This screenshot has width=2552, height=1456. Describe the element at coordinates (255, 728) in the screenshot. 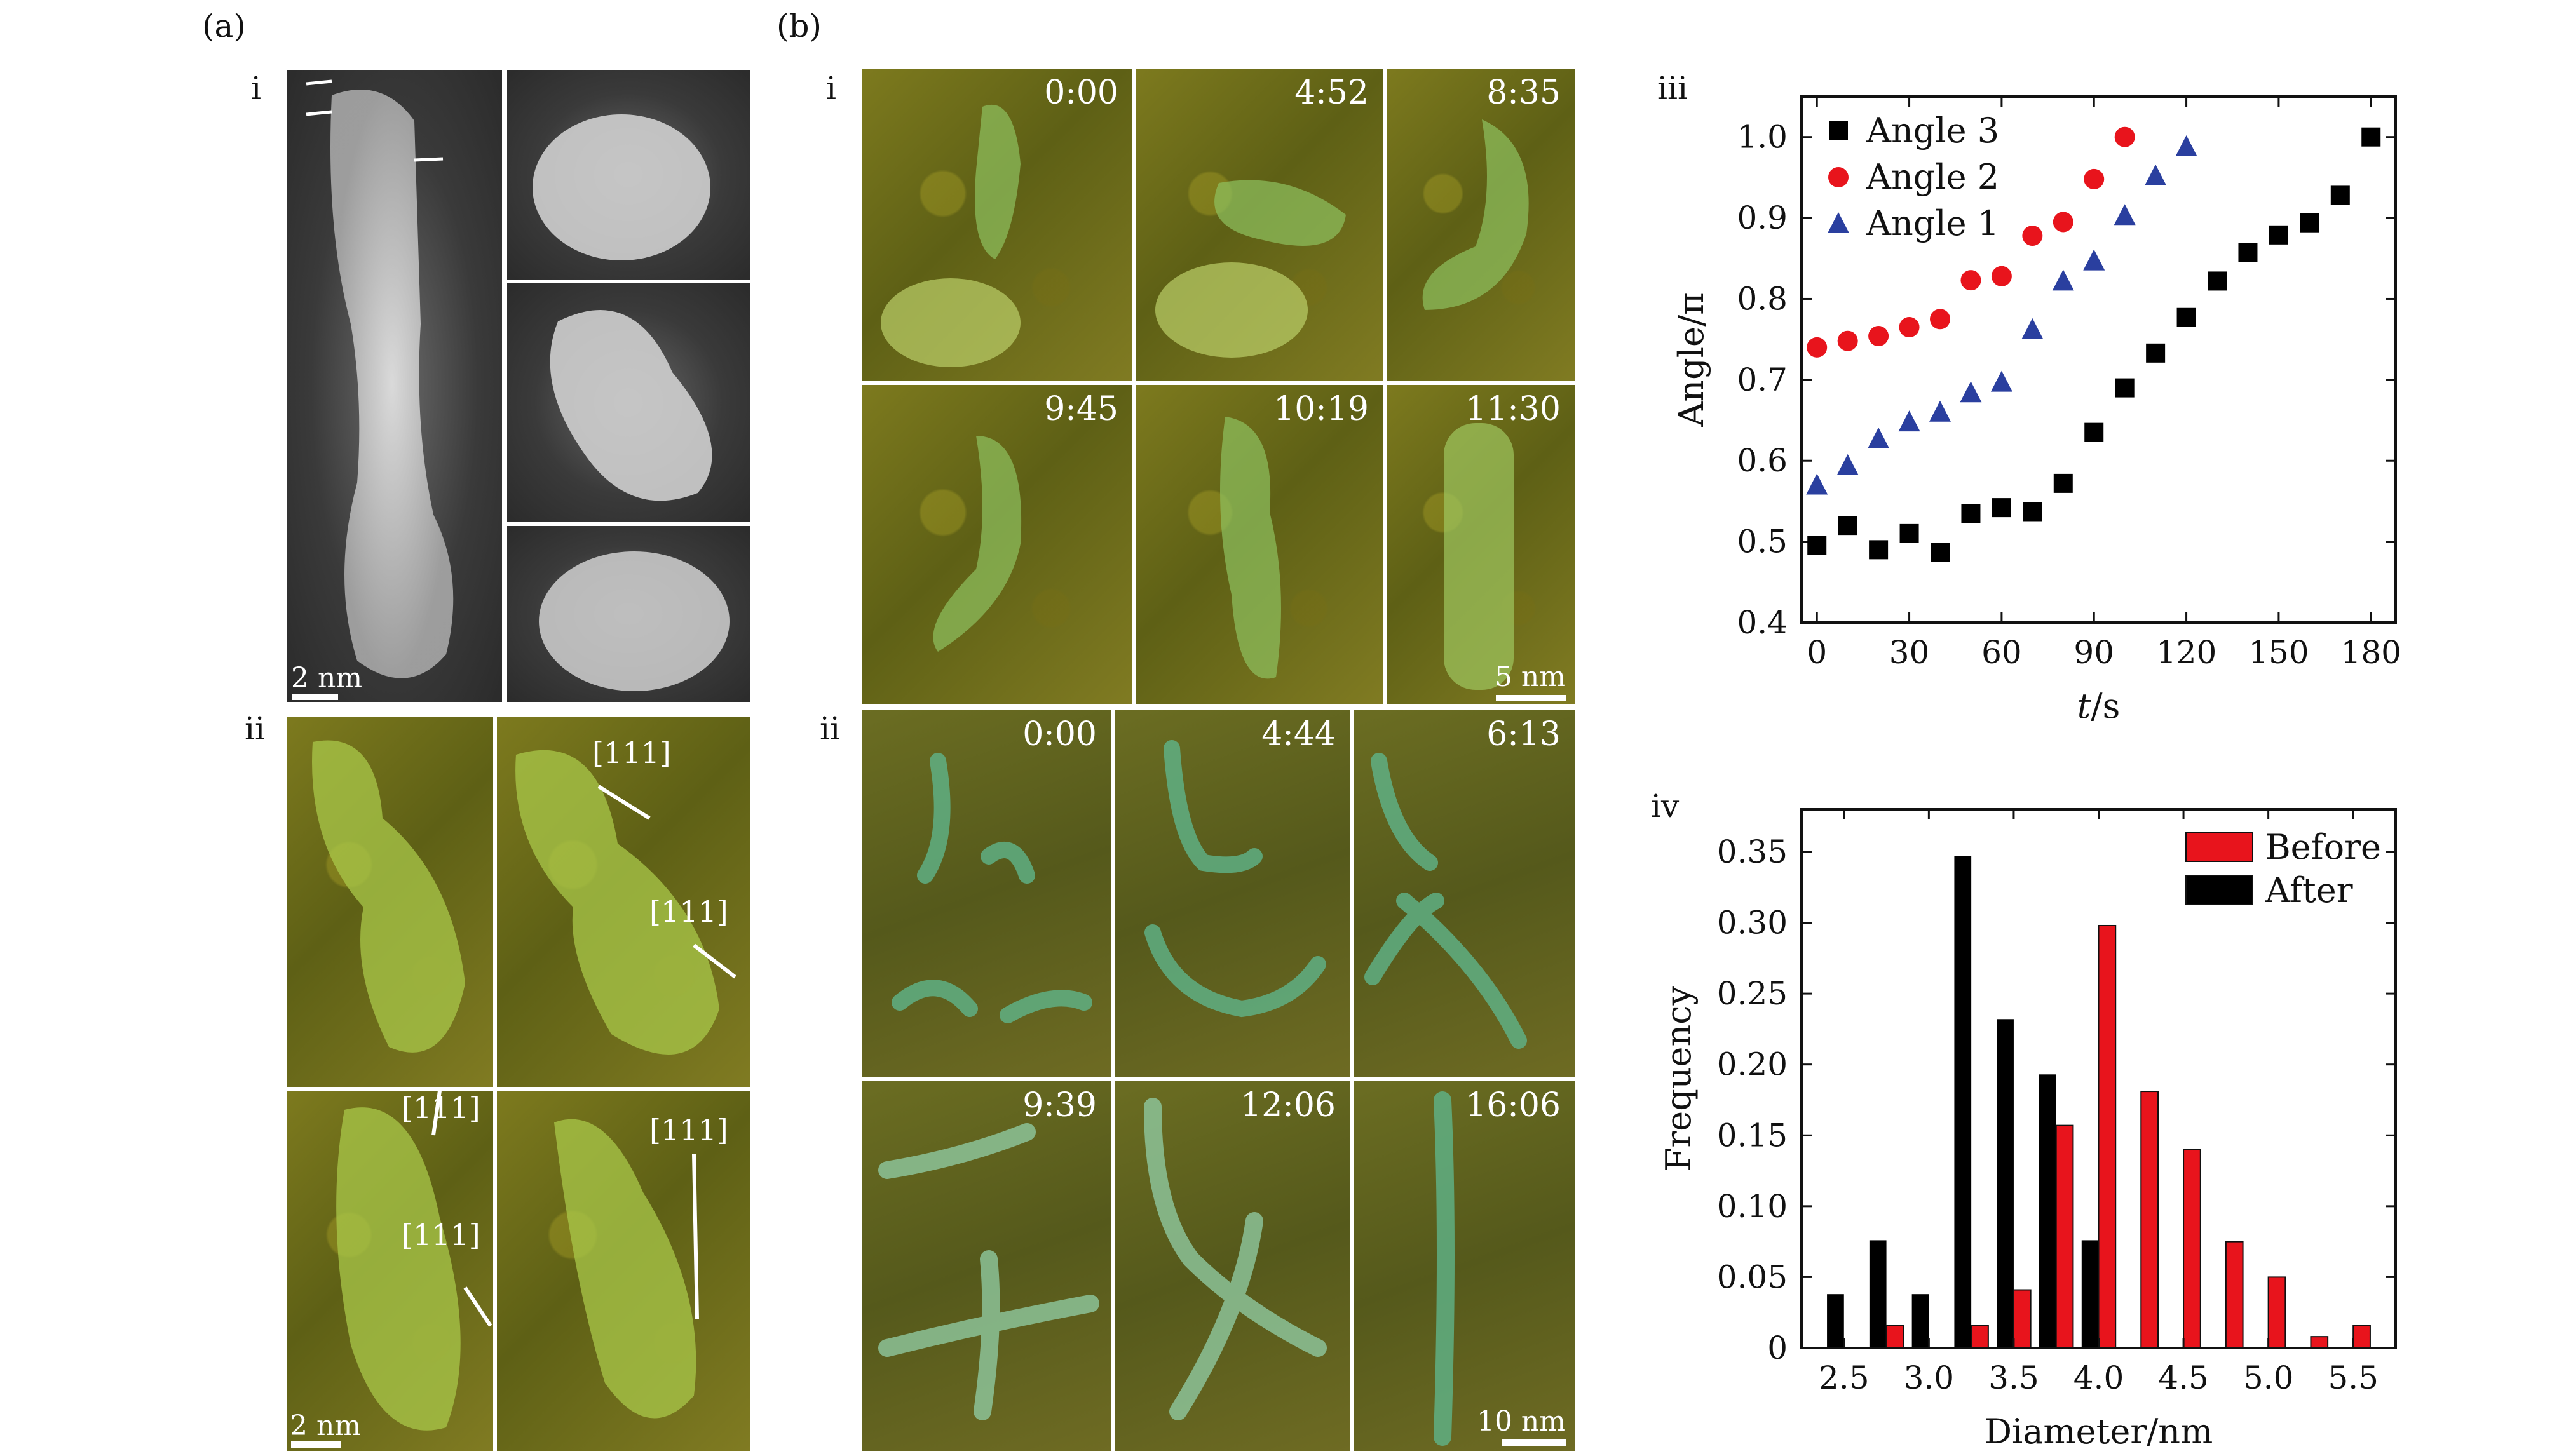

I see `panel-a-ii-label: ii` at that location.